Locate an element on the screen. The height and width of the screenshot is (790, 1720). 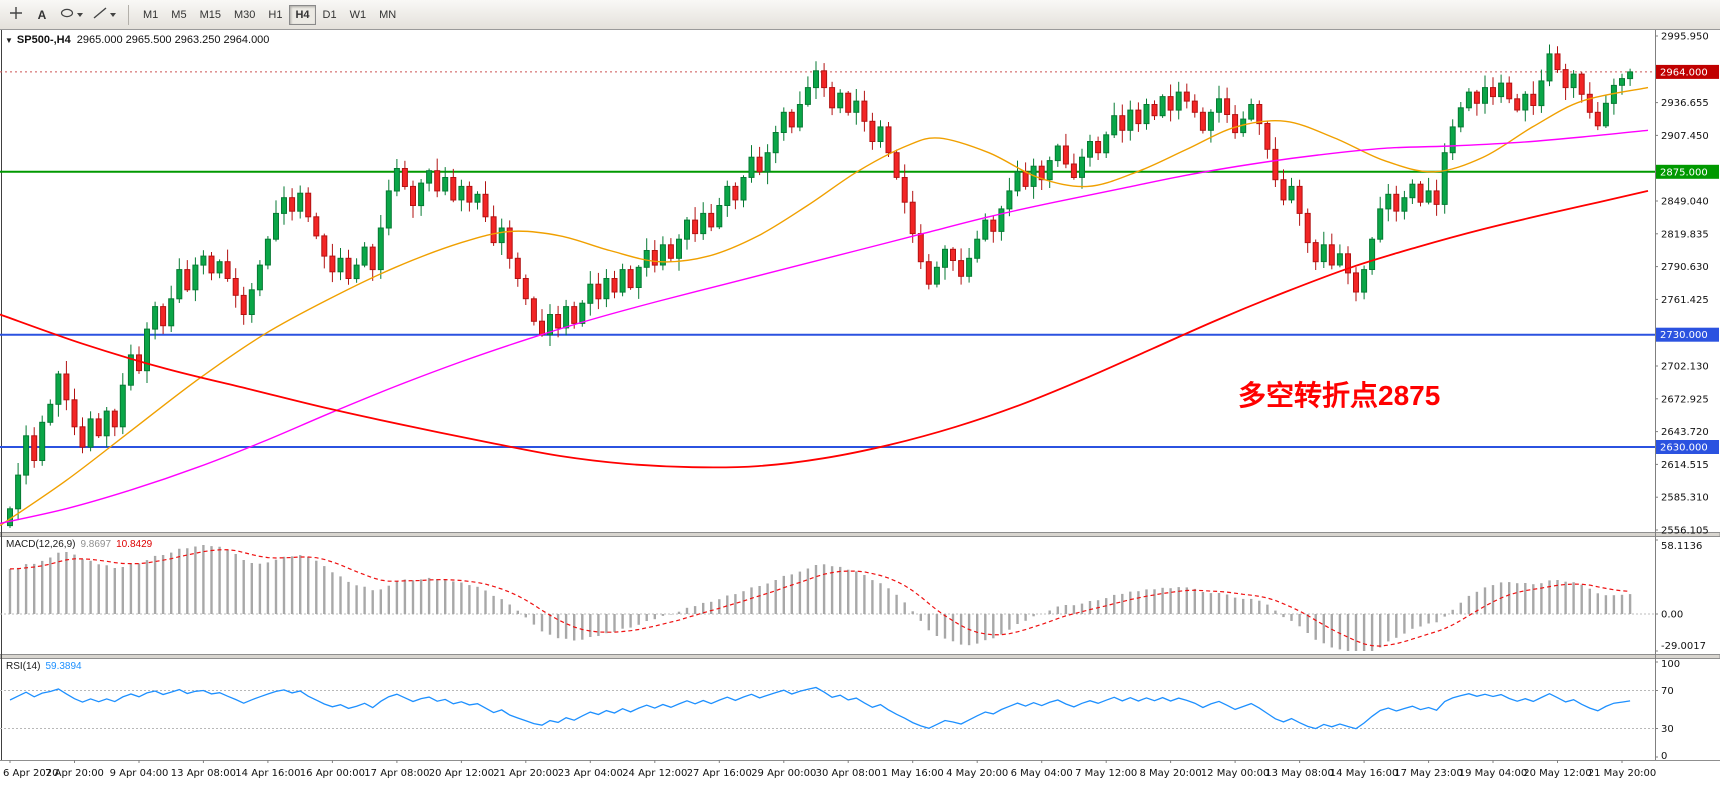
price-axis-label: 2849.040 is located at coordinates (1685, 202).